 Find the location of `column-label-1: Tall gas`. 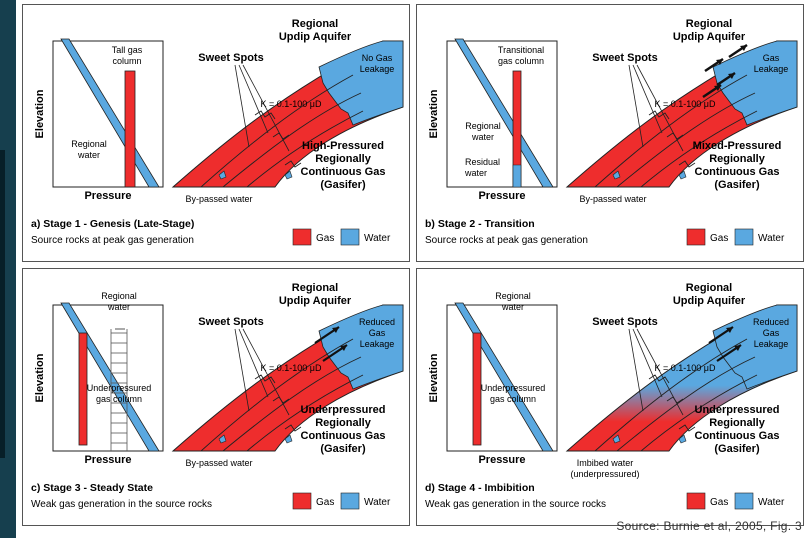

column-label-1: Tall gas is located at coordinates (127, 50).